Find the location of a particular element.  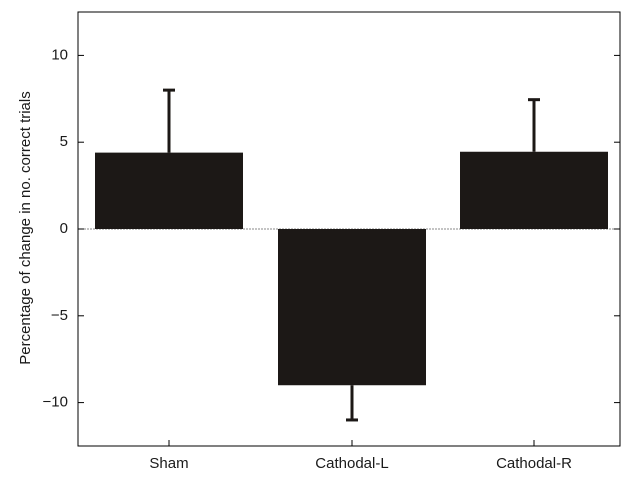

y-tick-label: −10 is located at coordinates (55, 402).